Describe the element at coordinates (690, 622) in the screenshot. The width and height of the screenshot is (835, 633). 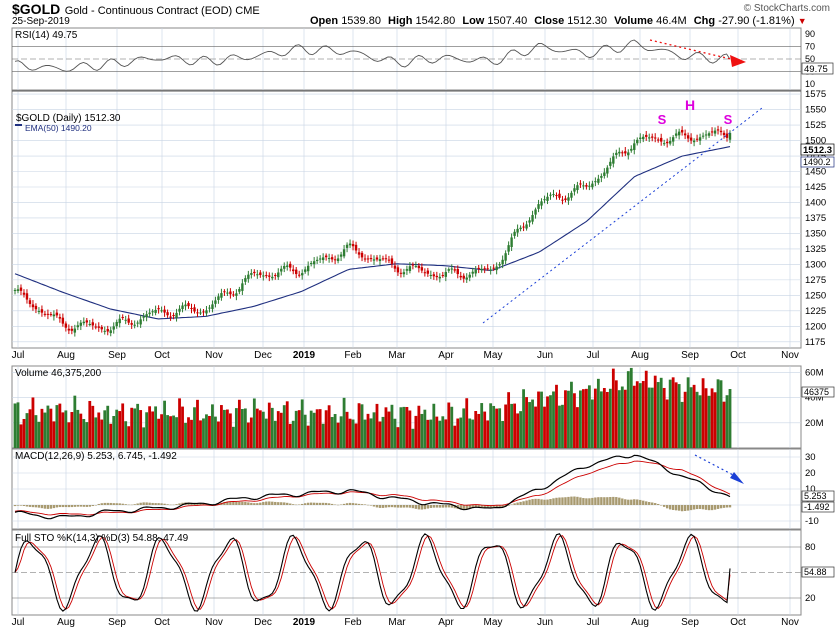
I see `x-tick-label: Sep` at that location.